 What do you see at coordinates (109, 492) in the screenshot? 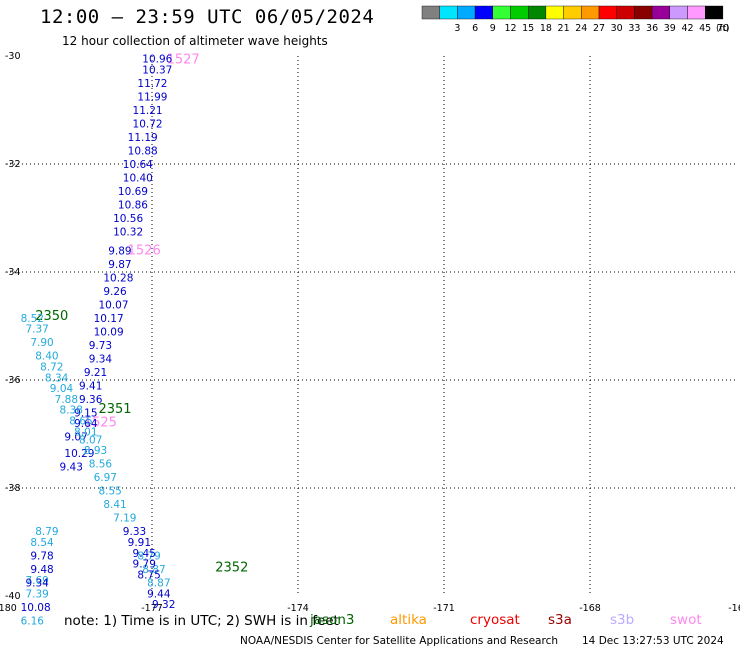
I see `wave-height-value: 8.55` at bounding box center [109, 492].